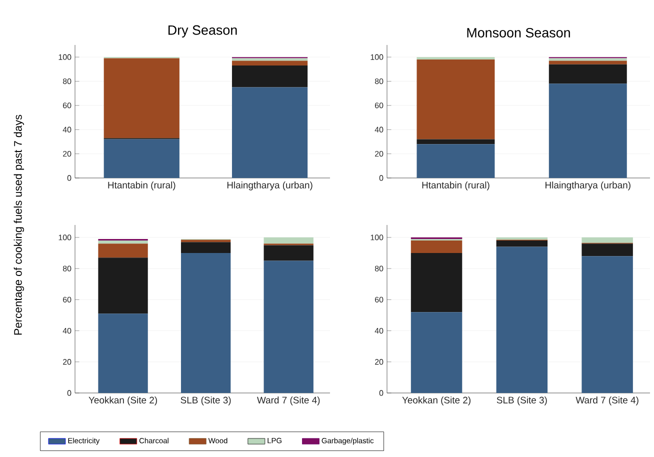 The height and width of the screenshot is (457, 654). Describe the element at coordinates (19, 224) in the screenshot. I see `y-axis-title: Percentage of cooking fuels used past 7 days` at that location.